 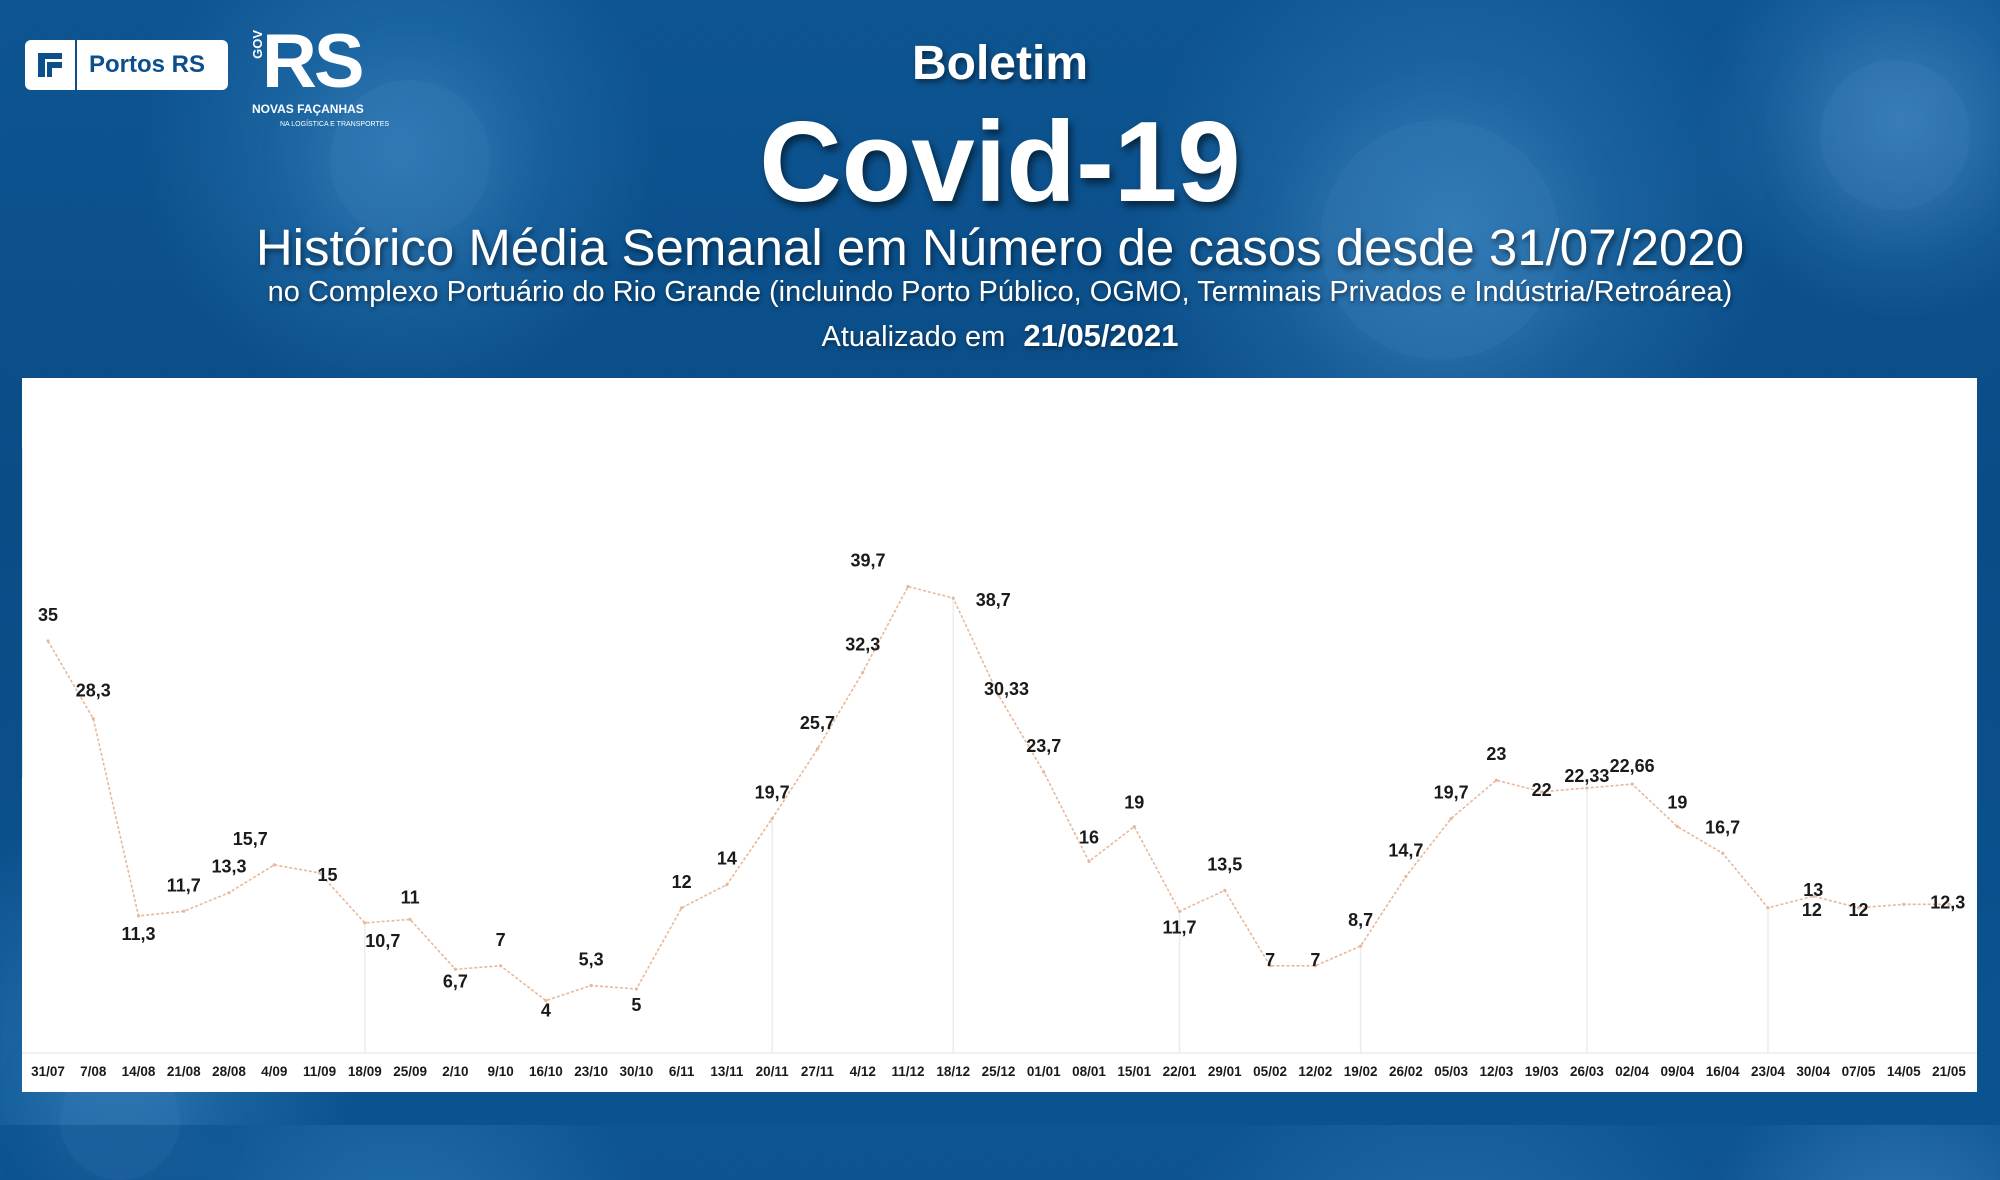 I want to click on data-label: 15, so click(x=328, y=875).